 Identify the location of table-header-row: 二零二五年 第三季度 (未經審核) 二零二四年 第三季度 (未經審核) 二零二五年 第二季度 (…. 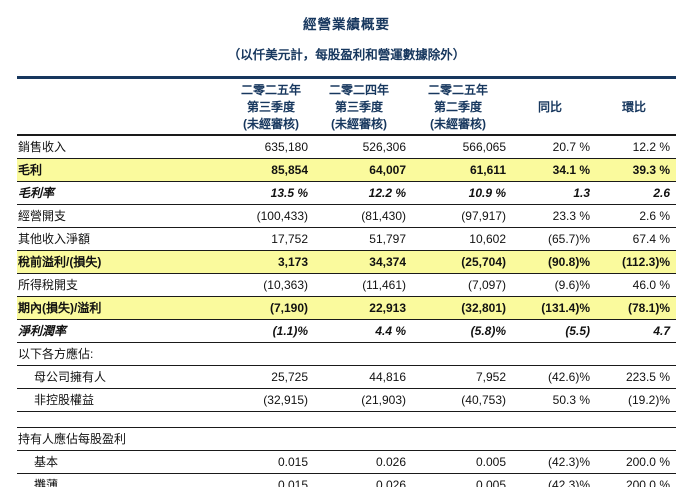
(346, 106).